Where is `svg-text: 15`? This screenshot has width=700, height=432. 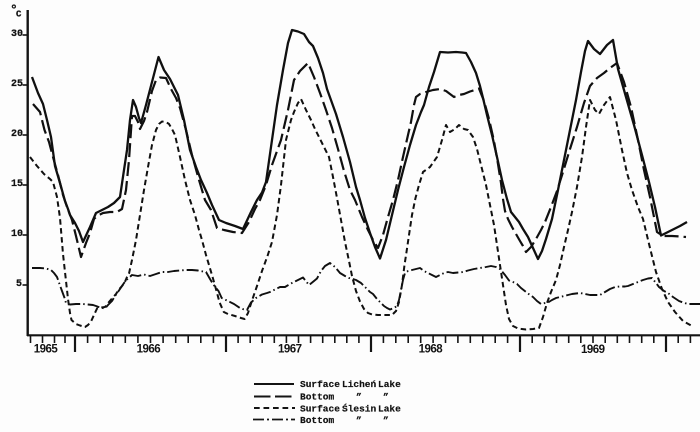 svg-text: 15 is located at coordinates (17, 184).